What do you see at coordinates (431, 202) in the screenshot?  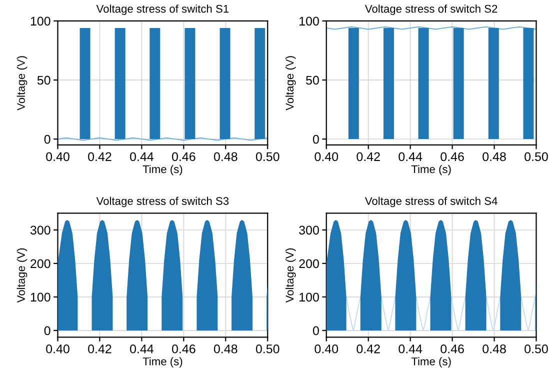 I see `chart-title: Voltage stress of switch S4` at bounding box center [431, 202].